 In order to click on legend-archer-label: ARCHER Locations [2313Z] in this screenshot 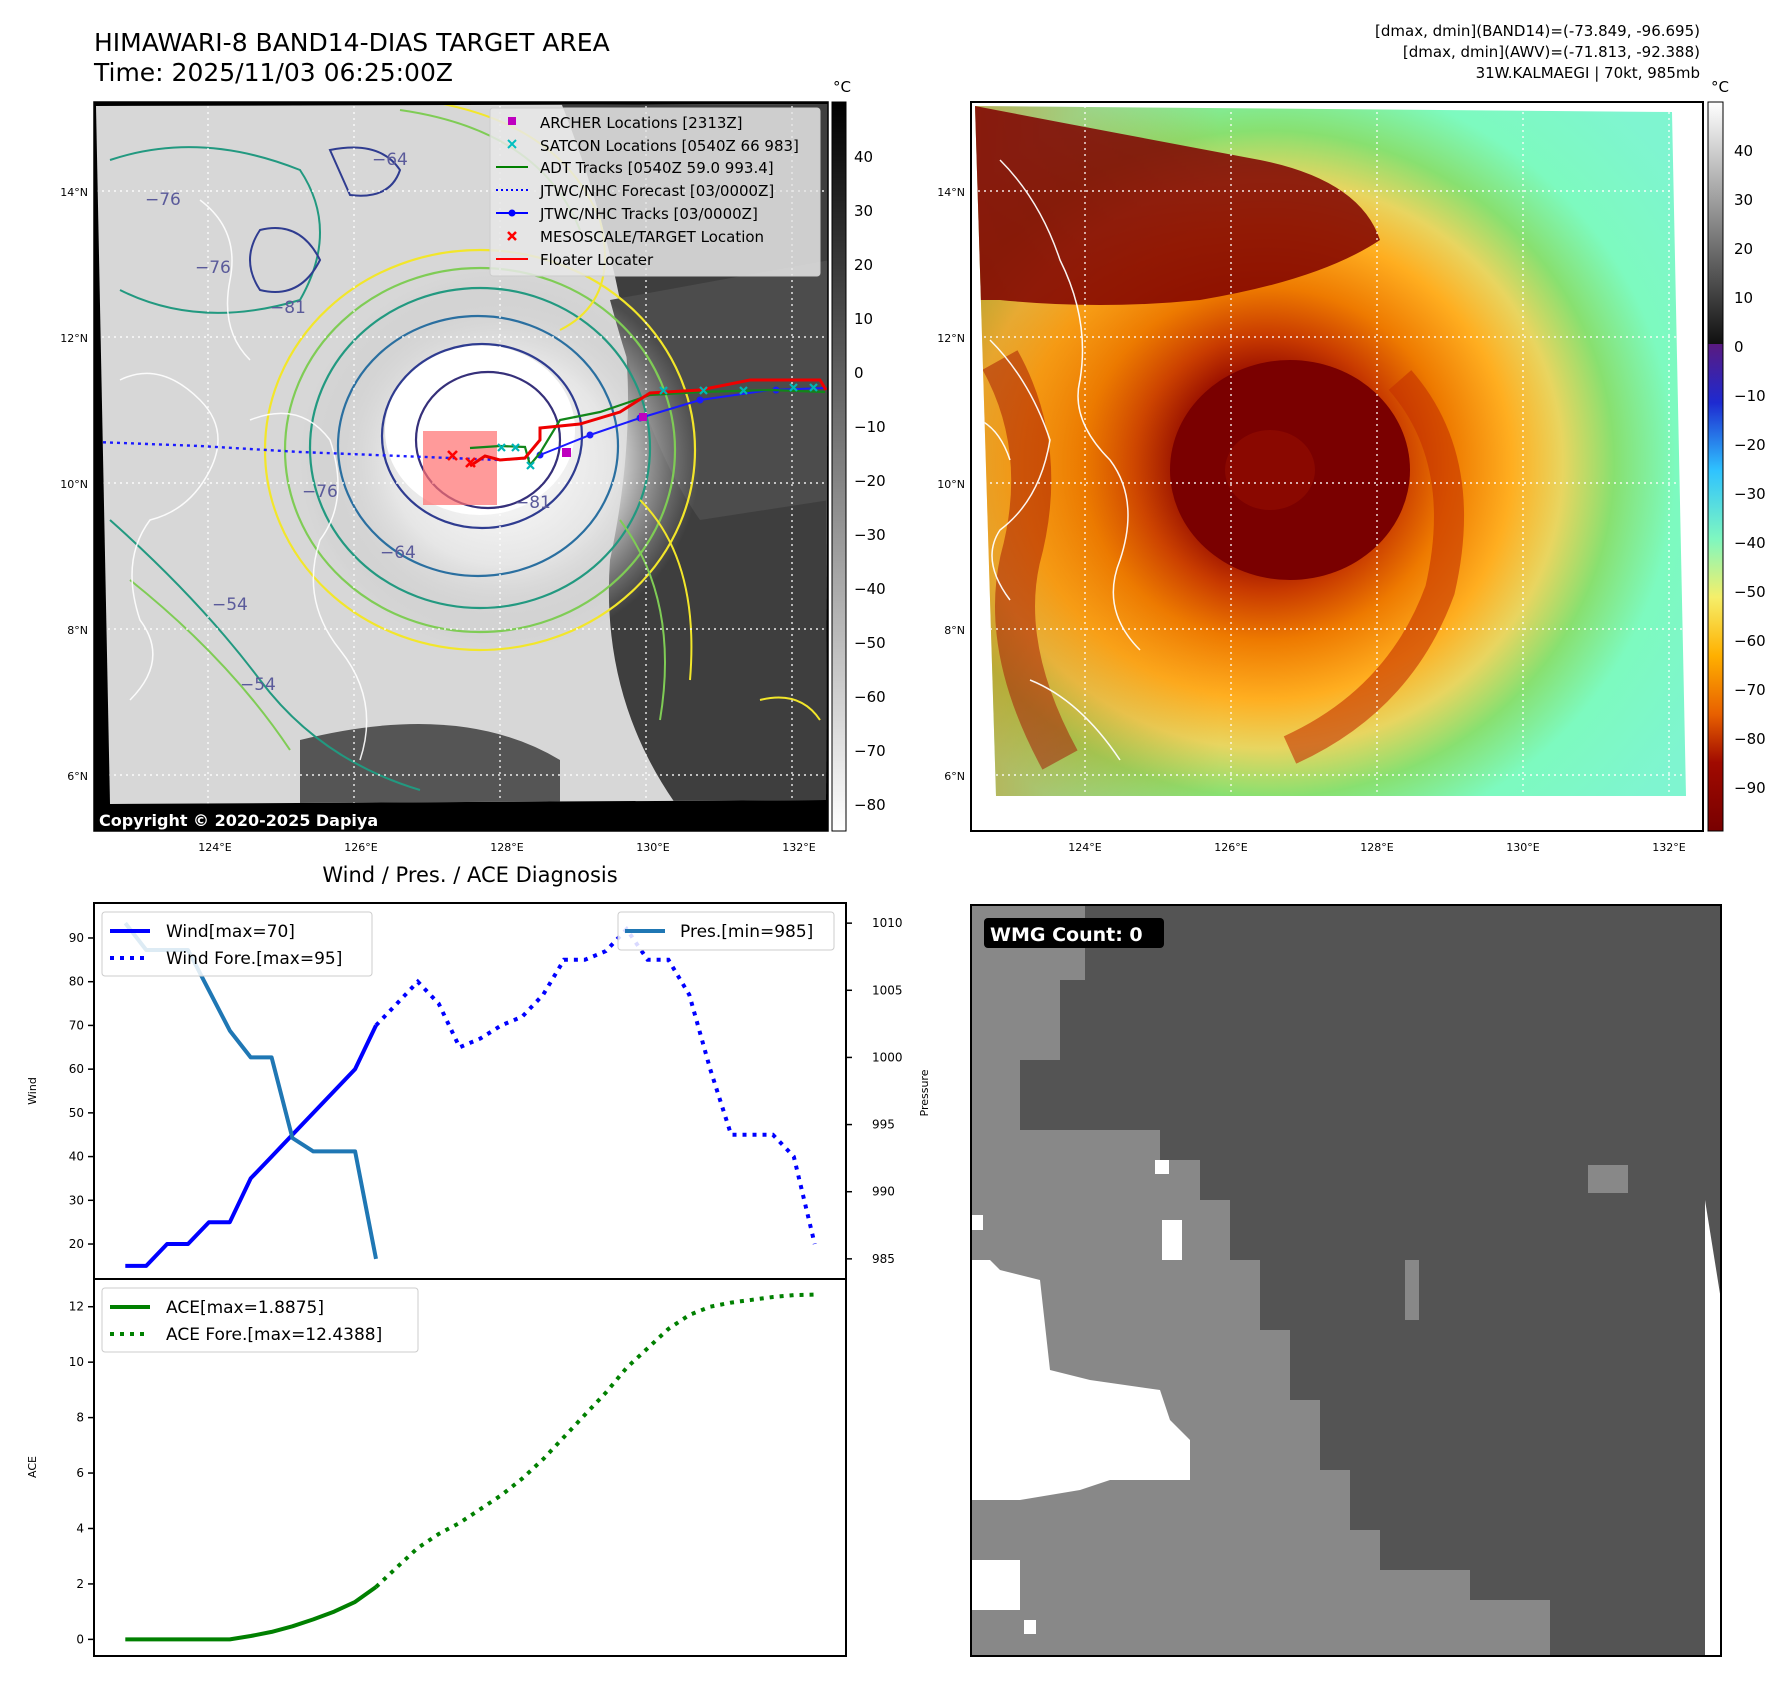, I will do `click(641, 123)`.